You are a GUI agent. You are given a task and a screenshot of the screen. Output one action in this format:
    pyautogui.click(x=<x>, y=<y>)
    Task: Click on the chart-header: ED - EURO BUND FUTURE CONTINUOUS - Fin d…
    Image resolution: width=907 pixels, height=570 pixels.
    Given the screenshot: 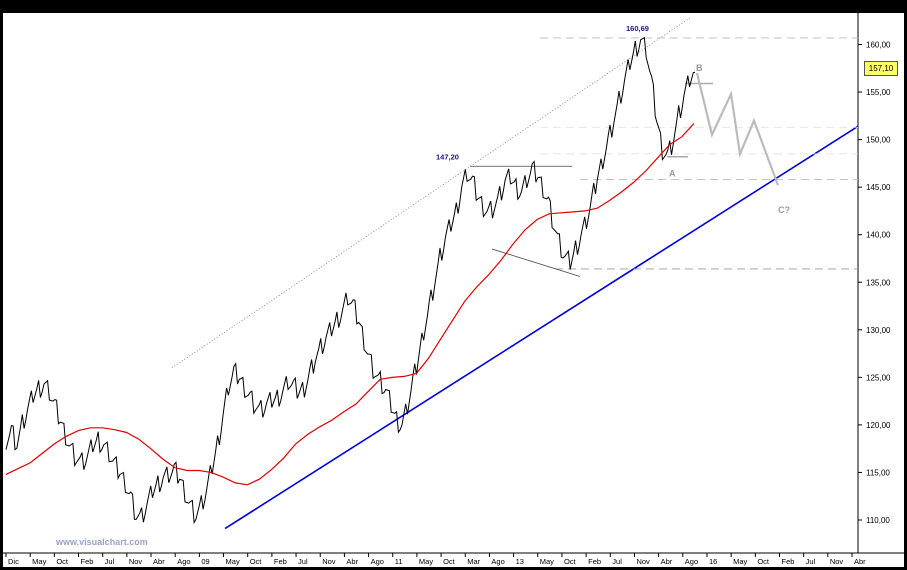 What is the action you would take?
    pyautogui.click(x=251, y=6)
    